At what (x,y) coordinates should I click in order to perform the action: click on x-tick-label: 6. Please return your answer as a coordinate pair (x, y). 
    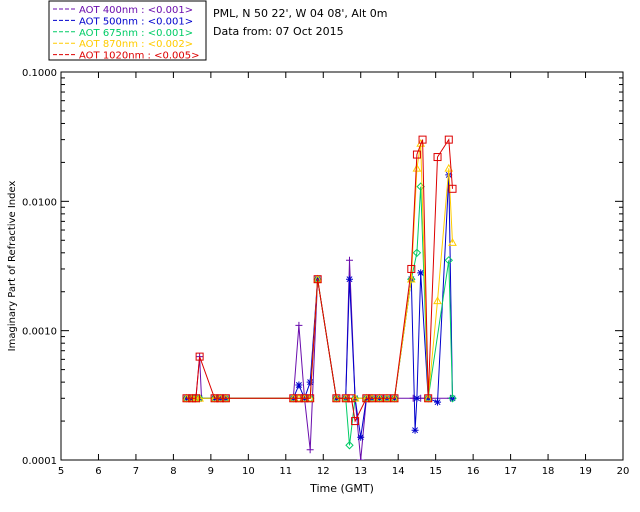
    Looking at the image, I should click on (98, 471).